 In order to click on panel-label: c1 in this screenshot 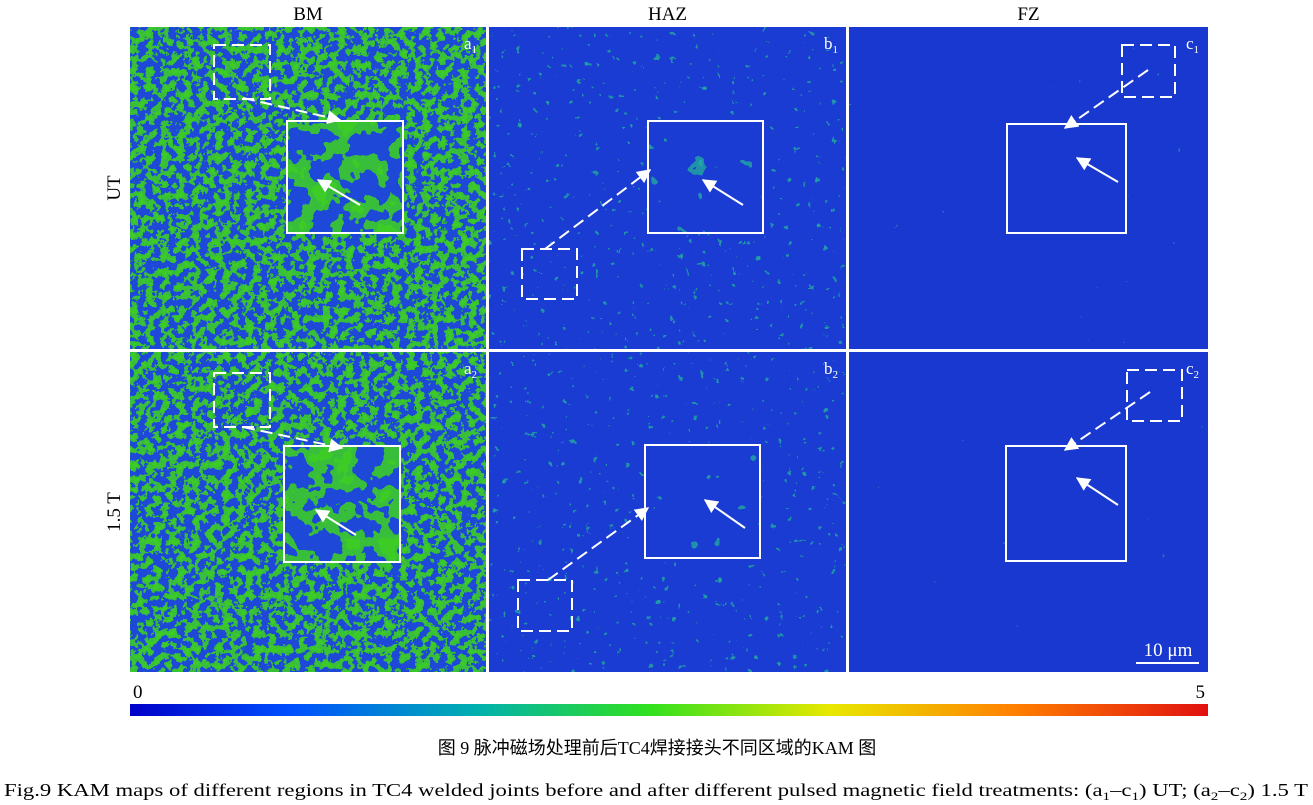, I will do `click(1192, 45)`.